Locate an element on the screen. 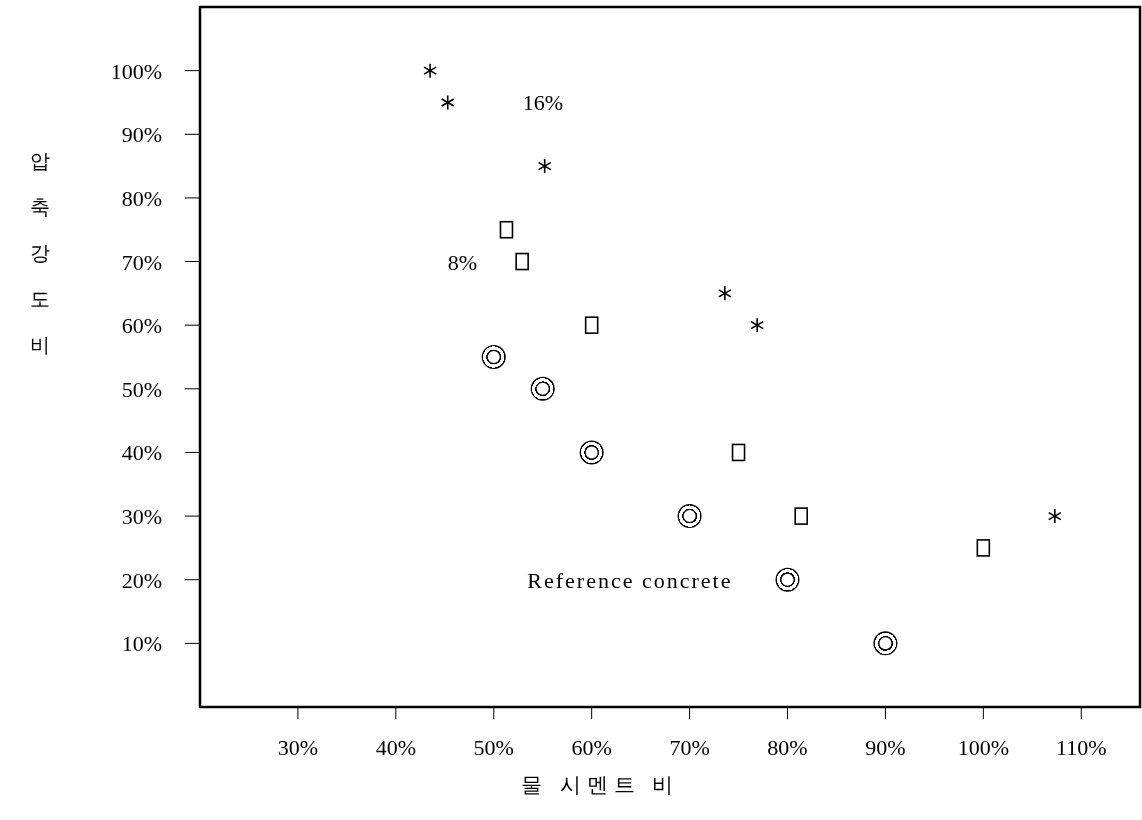 Image resolution: width=1142 pixels, height=820 pixels. x-tick-label: 60% is located at coordinates (591, 747).